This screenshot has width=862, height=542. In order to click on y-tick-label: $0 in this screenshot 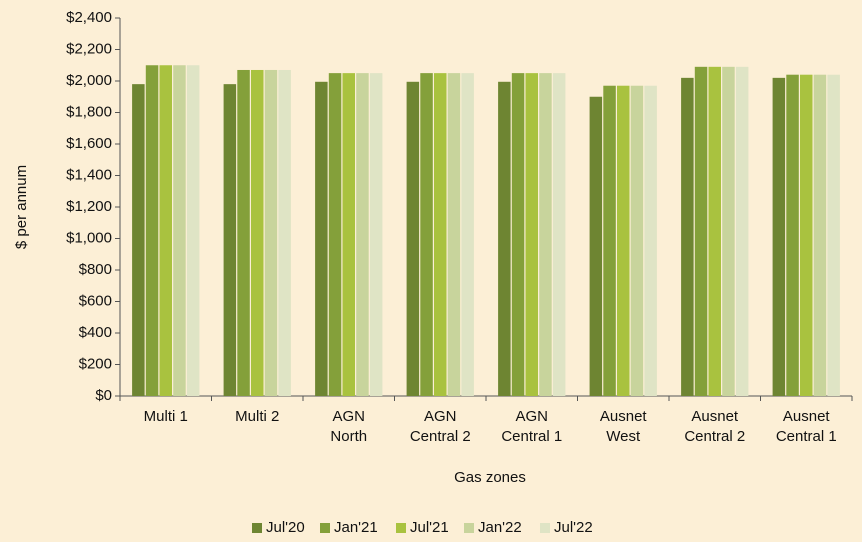, I will do `click(103, 395)`.